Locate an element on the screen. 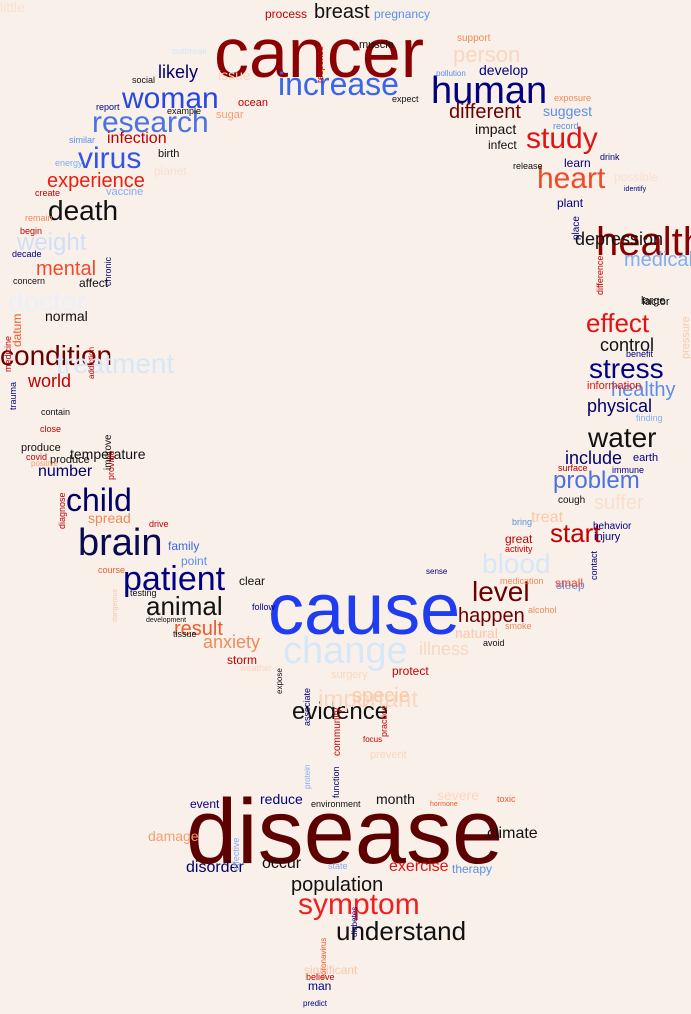 Image resolution: width=691 pixels, height=1014 pixels. cloud-word-family: family is located at coordinates (184, 546).